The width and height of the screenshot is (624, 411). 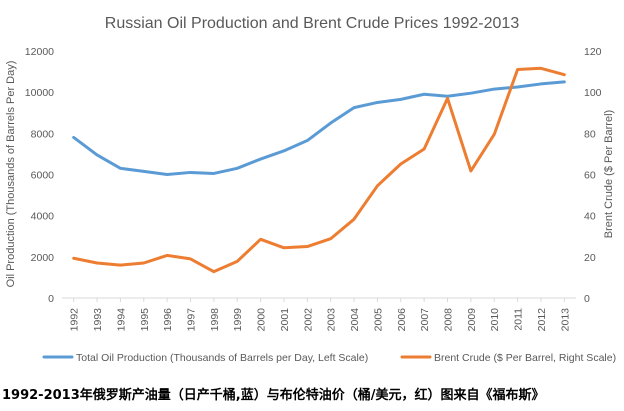 What do you see at coordinates (238, 320) in the screenshot?
I see `x-tick-label: 1999` at bounding box center [238, 320].